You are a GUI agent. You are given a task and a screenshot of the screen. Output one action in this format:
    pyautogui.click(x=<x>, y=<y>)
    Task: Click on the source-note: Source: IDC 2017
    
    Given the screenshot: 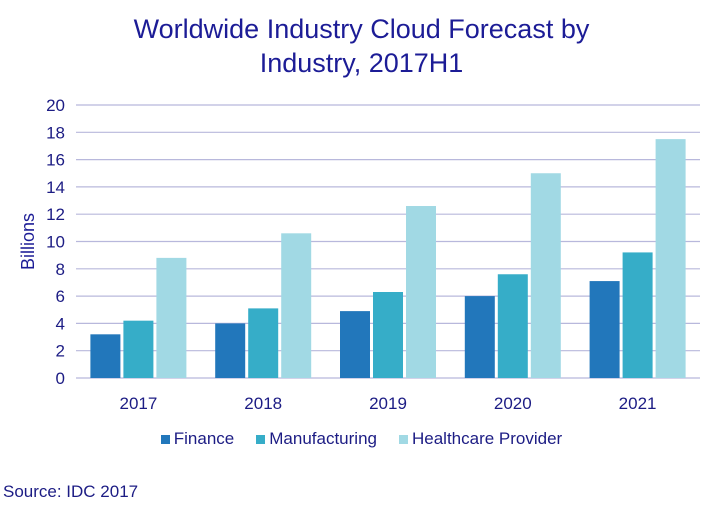 What is the action you would take?
    pyautogui.click(x=71, y=491)
    